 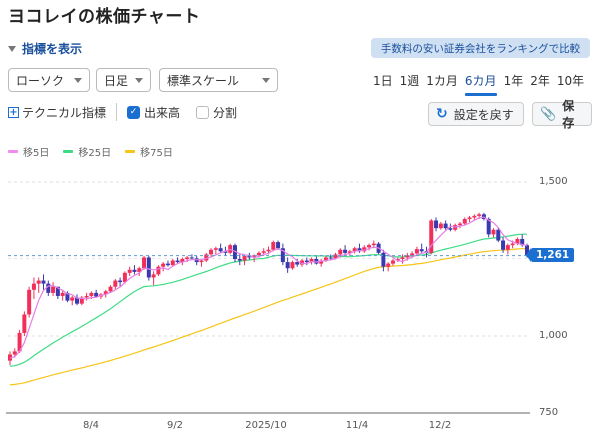 I want to click on legend-ma5: 移5日, so click(x=28, y=151).